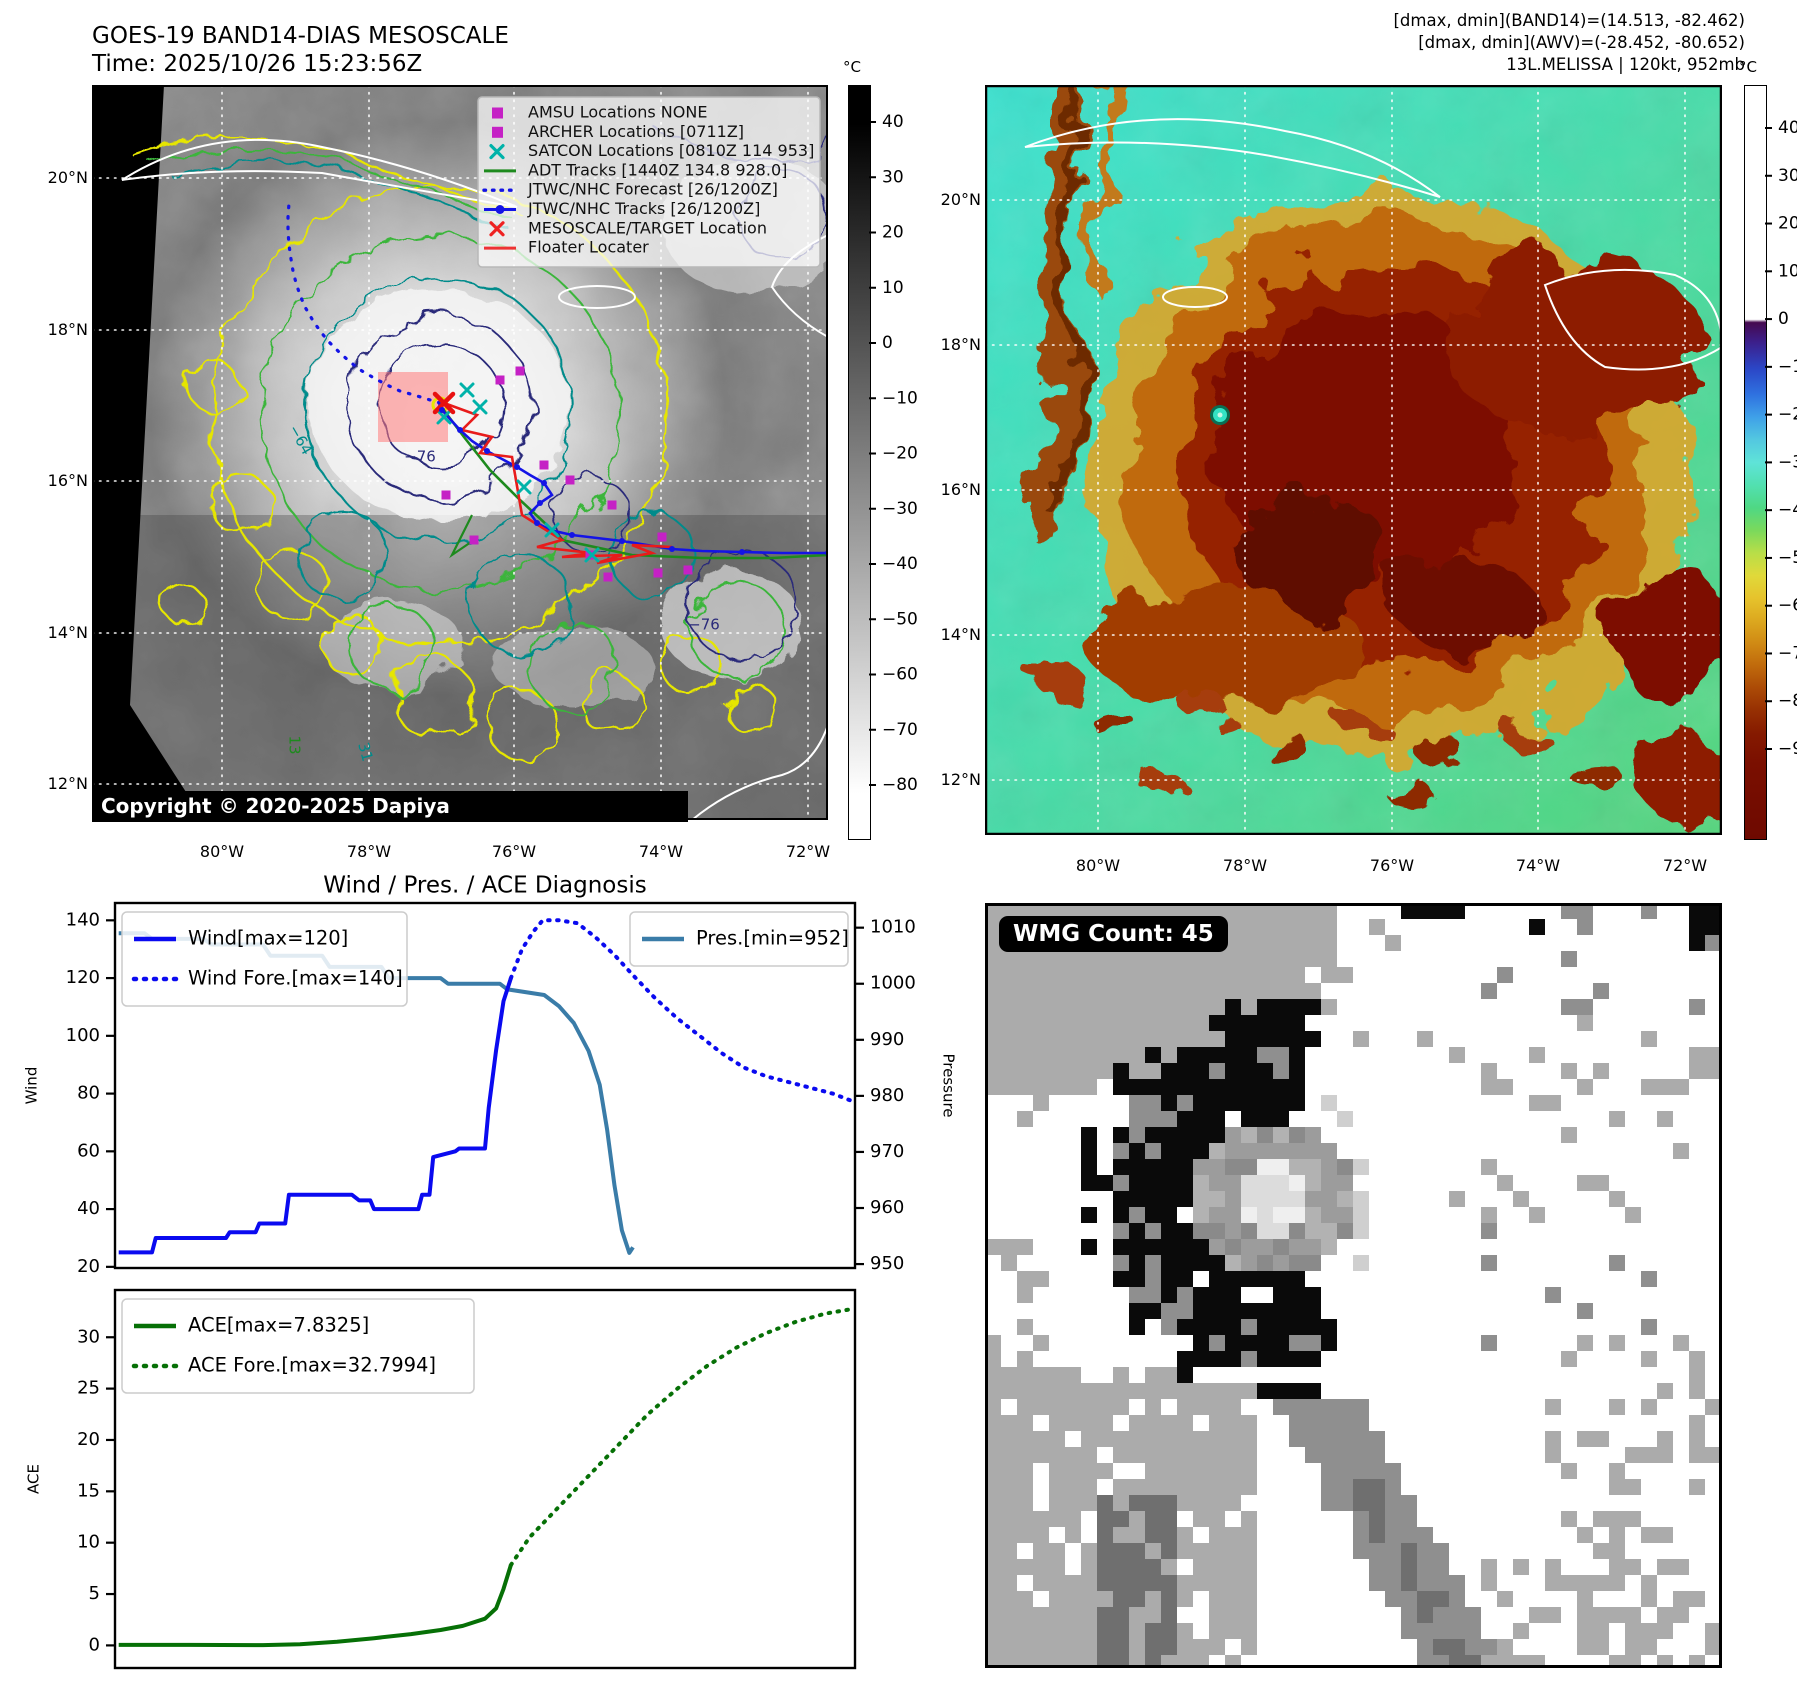 This screenshot has width=1797, height=1690. Describe the element at coordinates (257, 64) in the screenshot. I see `band14-time: Time: 2025/10/26 15:23:56Z` at that location.